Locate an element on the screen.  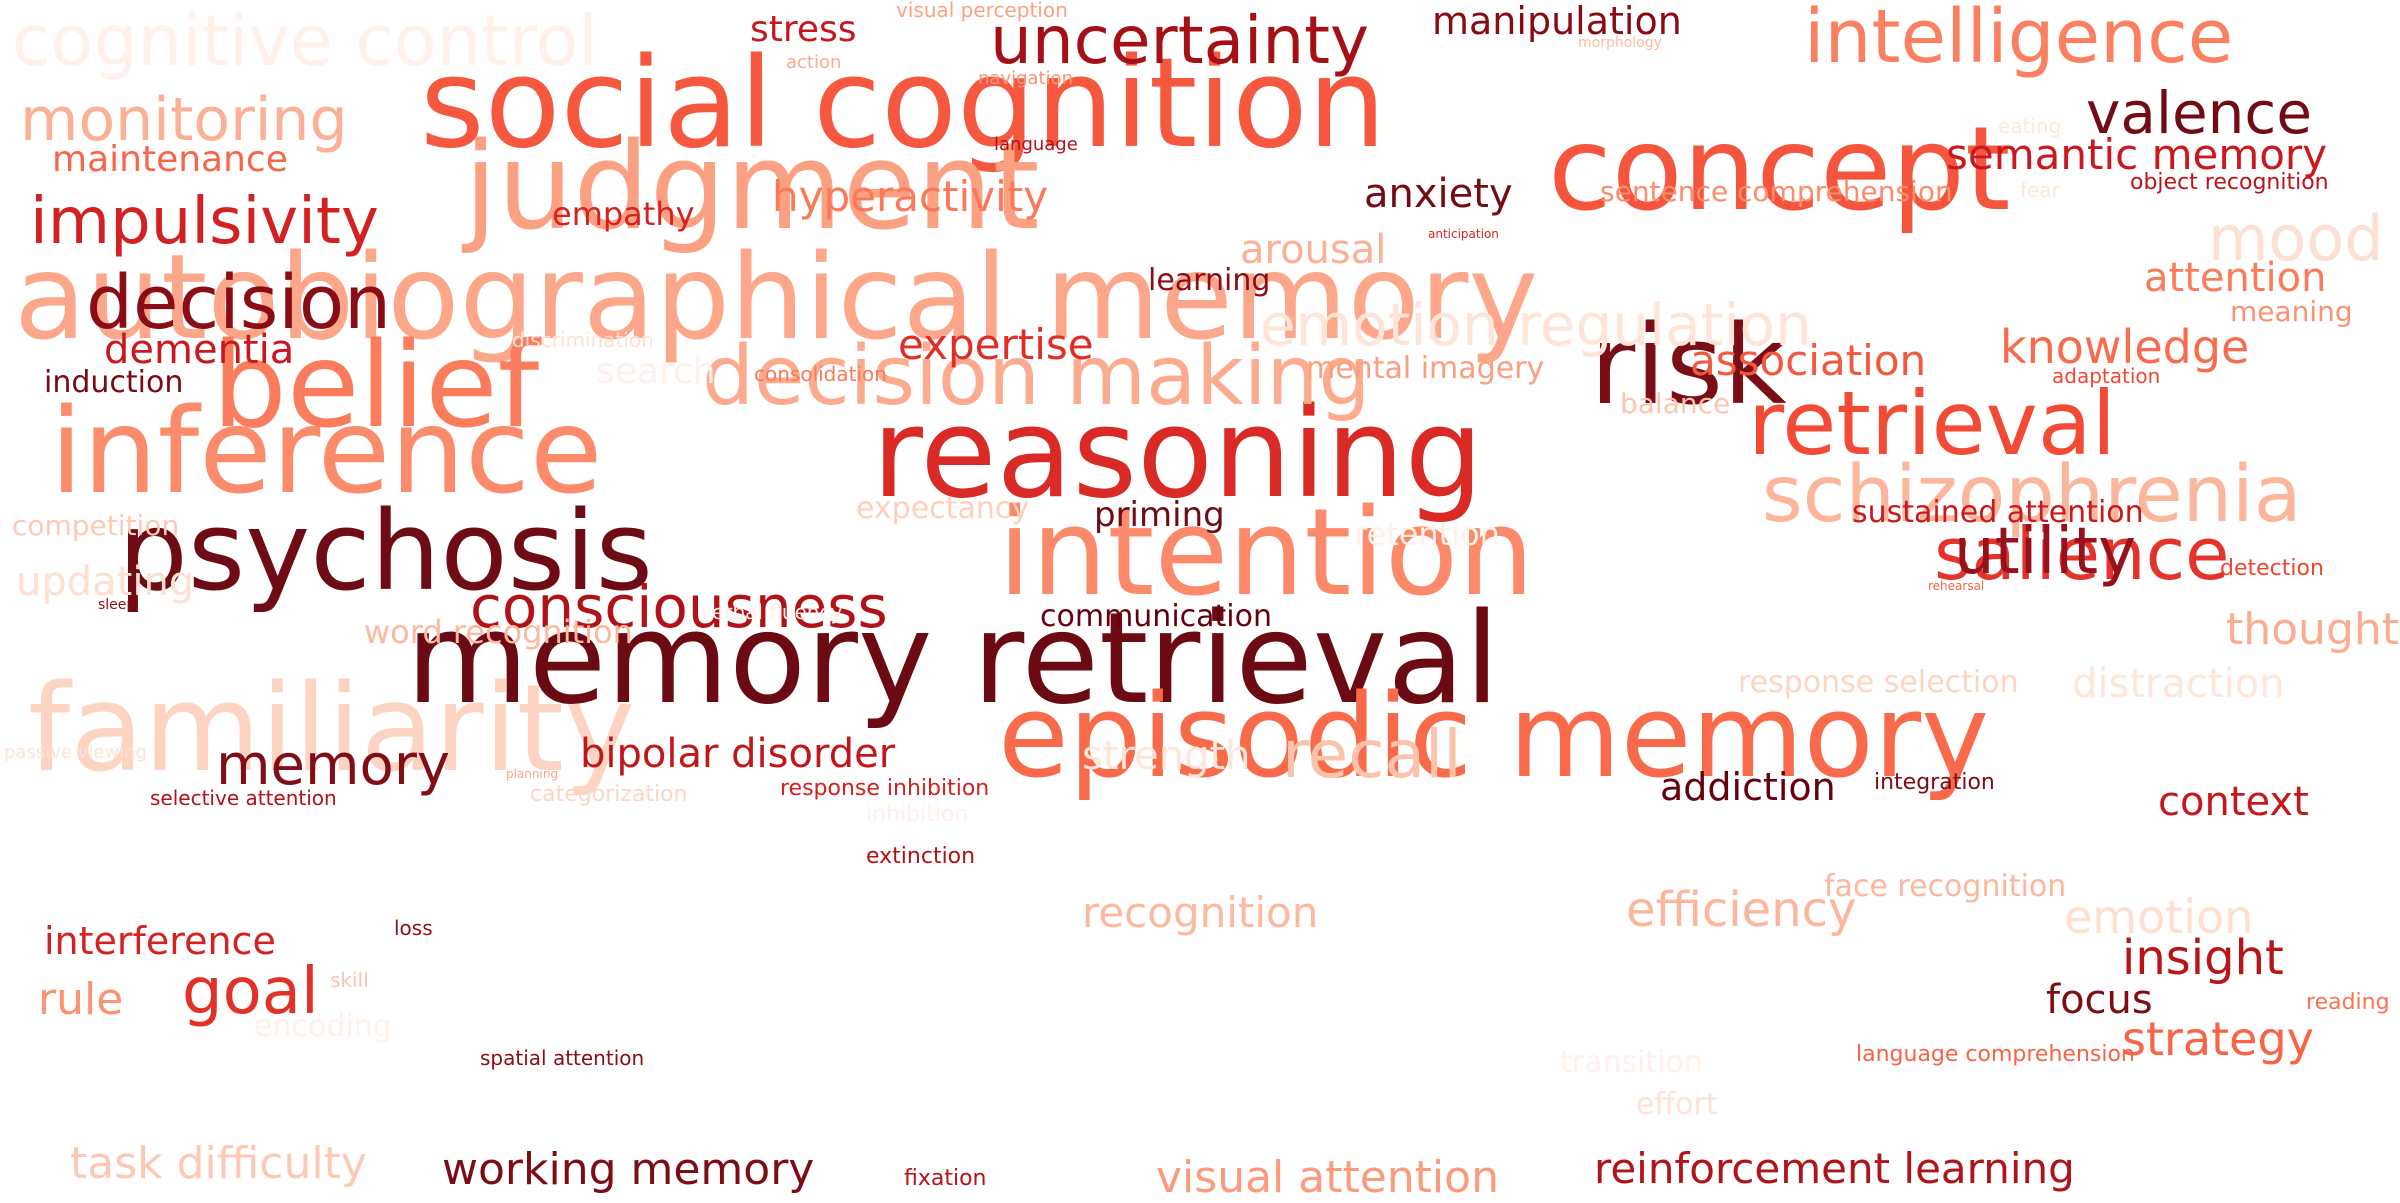
word-monitoring: monitoring is located at coordinates (184, 120).